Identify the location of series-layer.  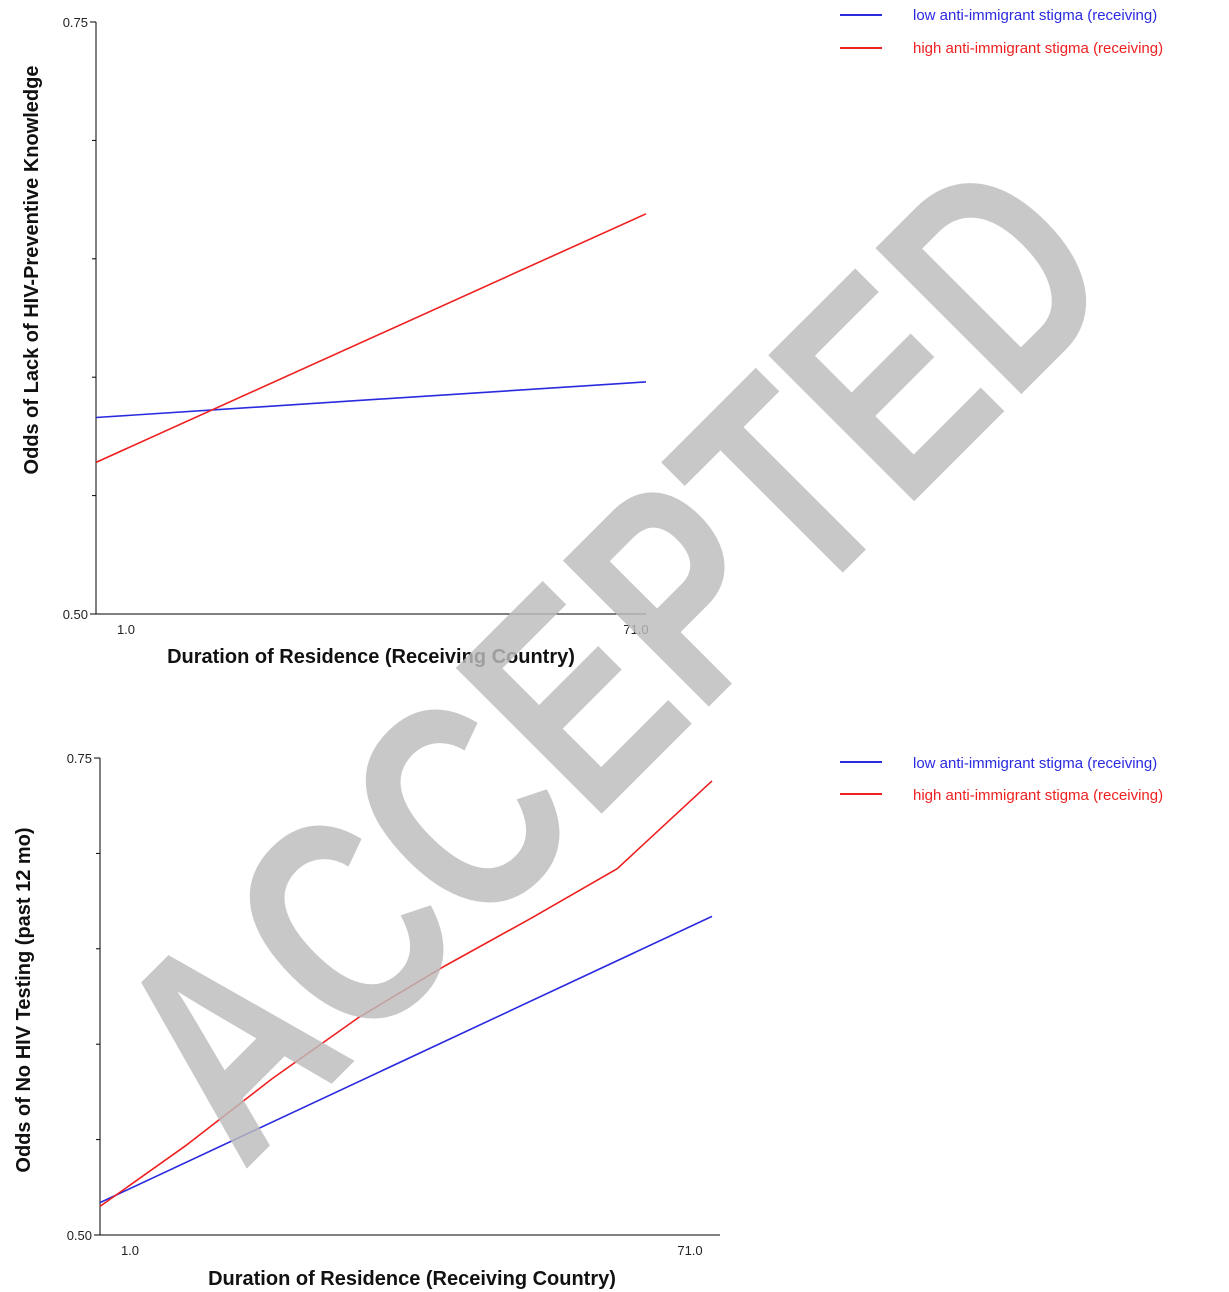
(371, 338).